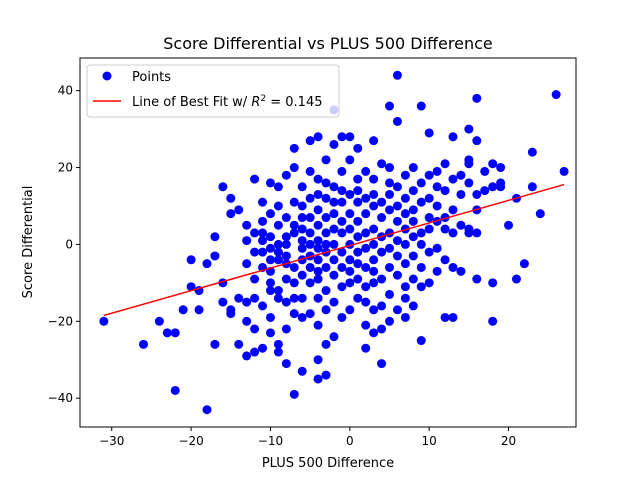 This screenshot has height=480, width=640. I want to click on x-axis-label: PLUS 500 Difference, so click(328, 463).